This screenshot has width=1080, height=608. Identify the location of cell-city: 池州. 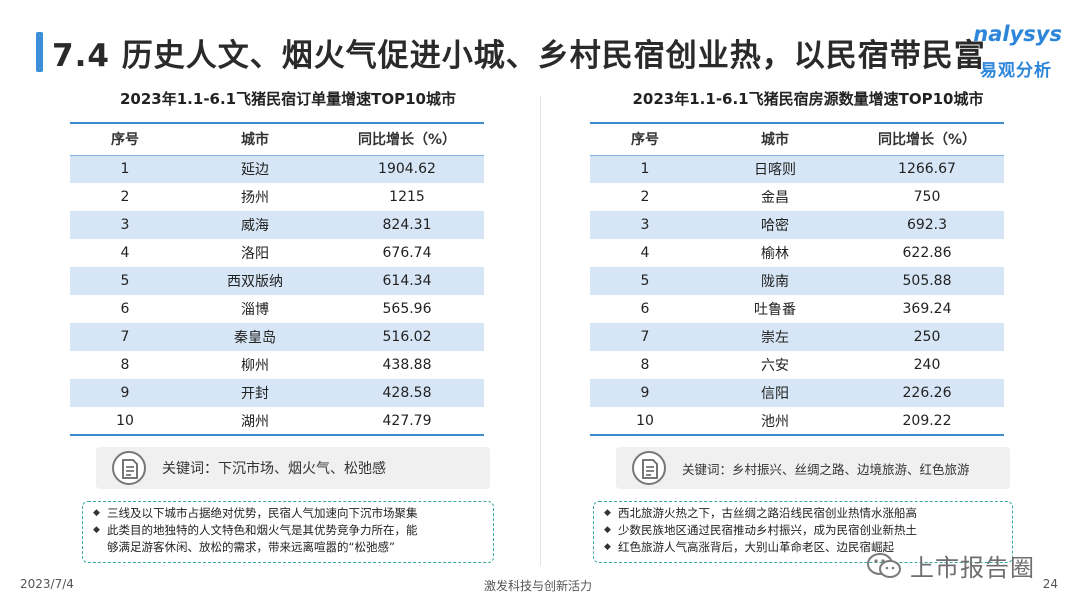
(775, 421).